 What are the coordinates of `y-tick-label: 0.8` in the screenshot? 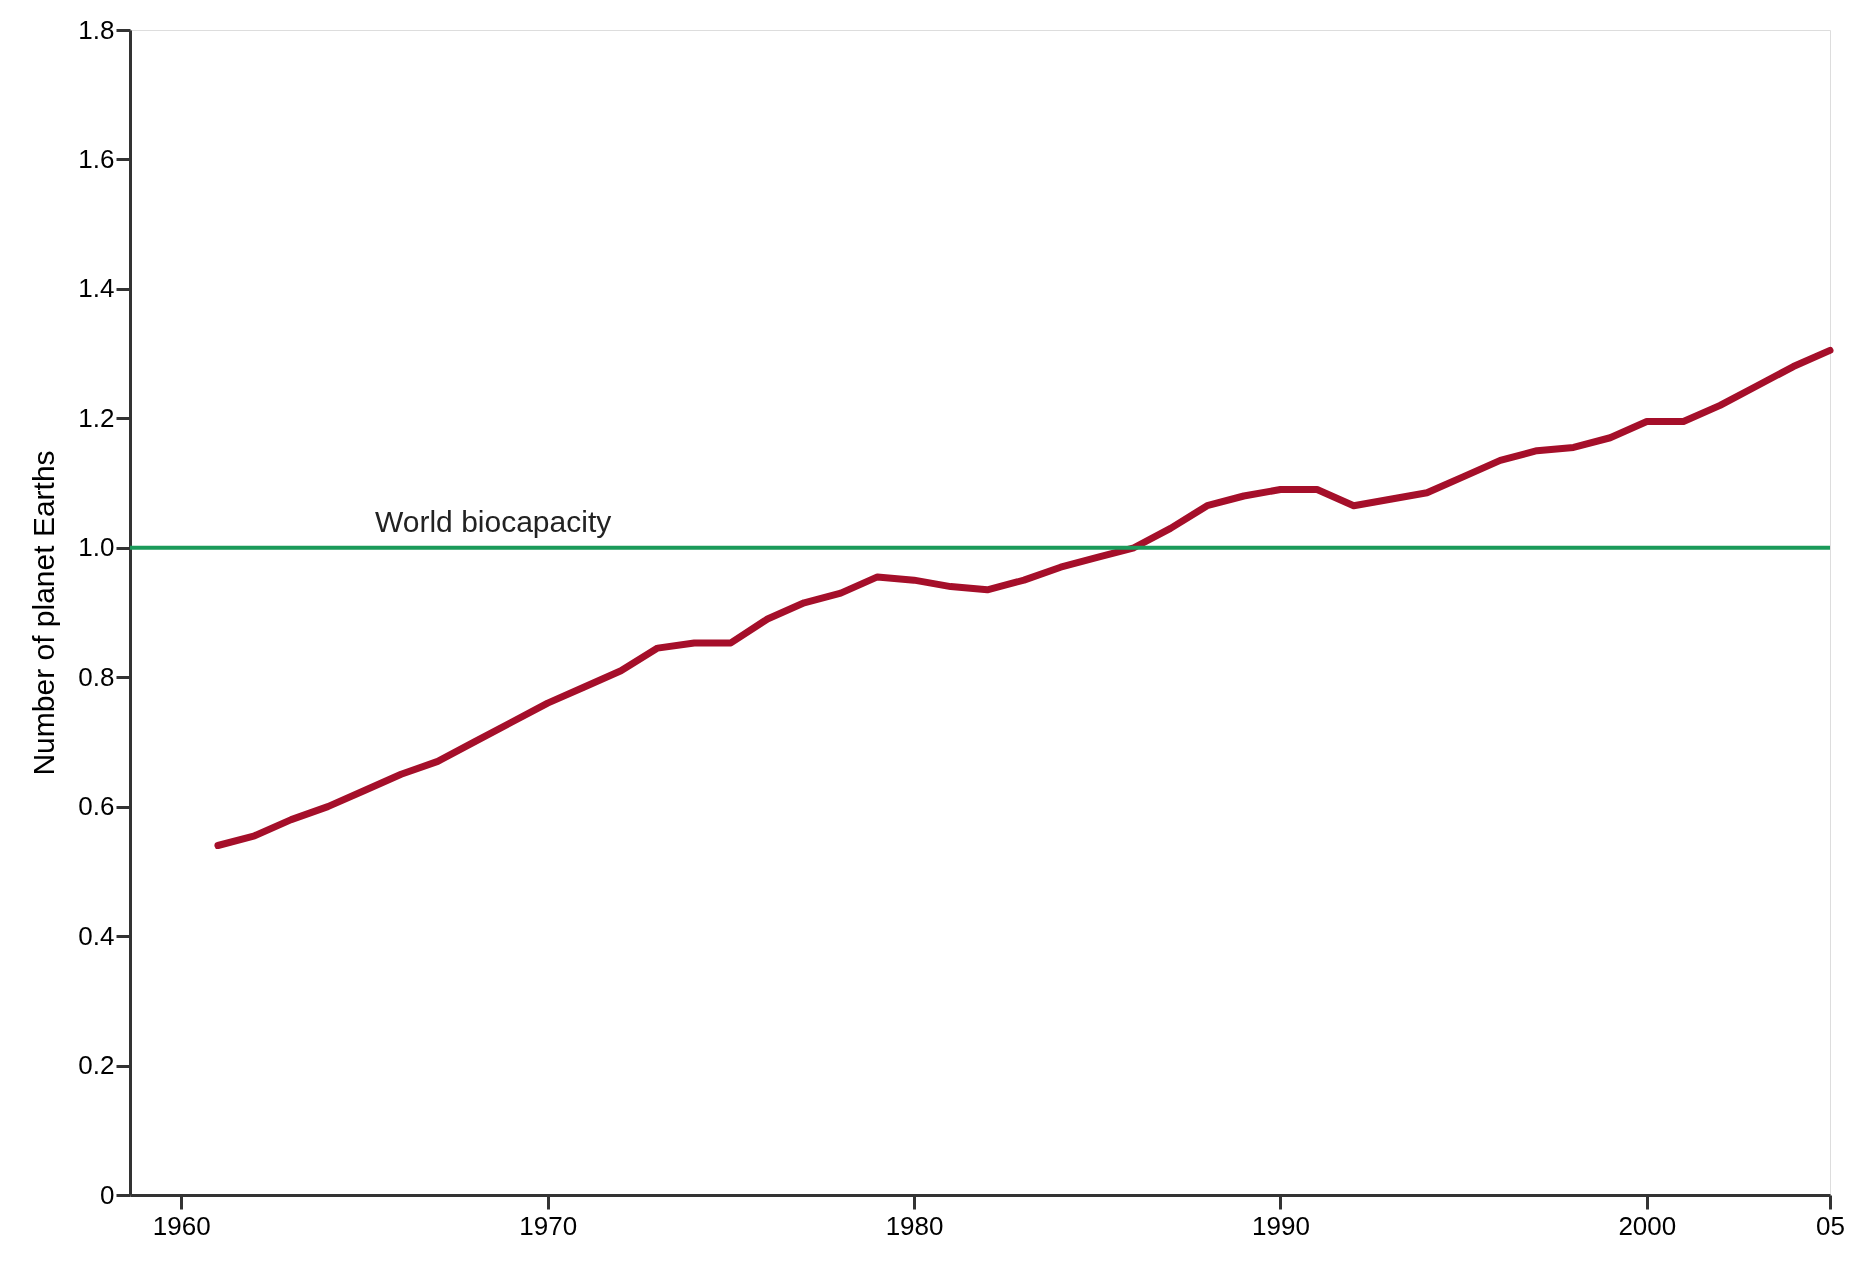 It's located at (96, 676).